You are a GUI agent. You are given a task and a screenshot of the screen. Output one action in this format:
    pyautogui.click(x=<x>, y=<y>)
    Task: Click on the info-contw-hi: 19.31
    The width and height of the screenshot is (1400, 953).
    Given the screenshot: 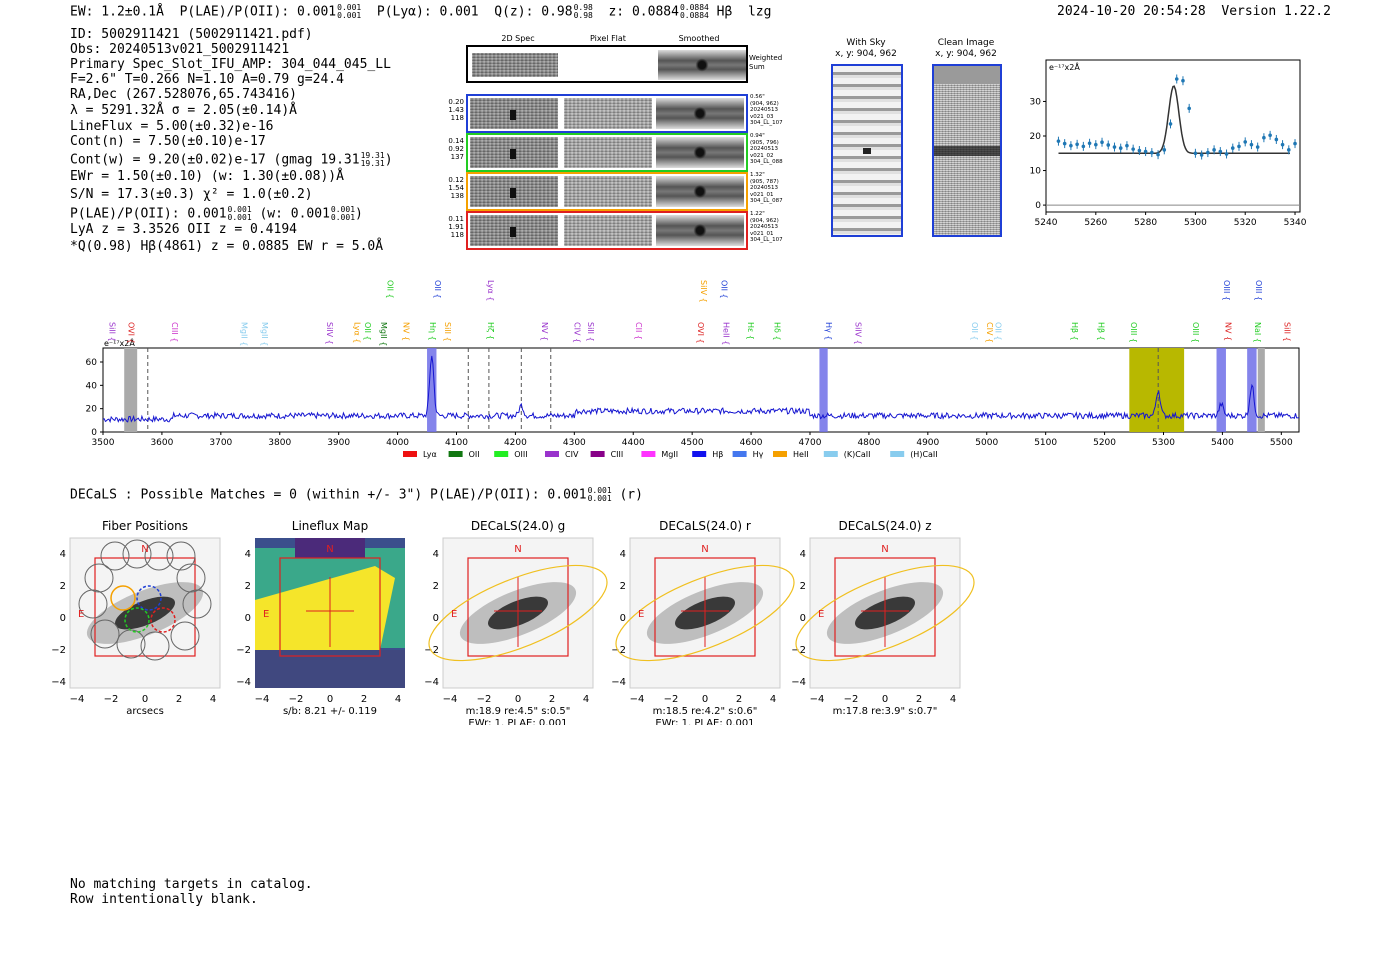 What is the action you would take?
    pyautogui.click(x=372, y=155)
    